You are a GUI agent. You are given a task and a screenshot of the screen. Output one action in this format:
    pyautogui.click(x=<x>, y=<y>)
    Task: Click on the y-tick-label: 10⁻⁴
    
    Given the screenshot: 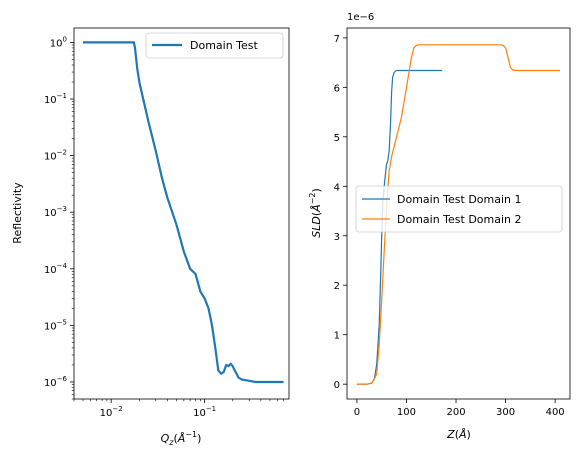 What is the action you would take?
    pyautogui.click(x=56, y=269)
    